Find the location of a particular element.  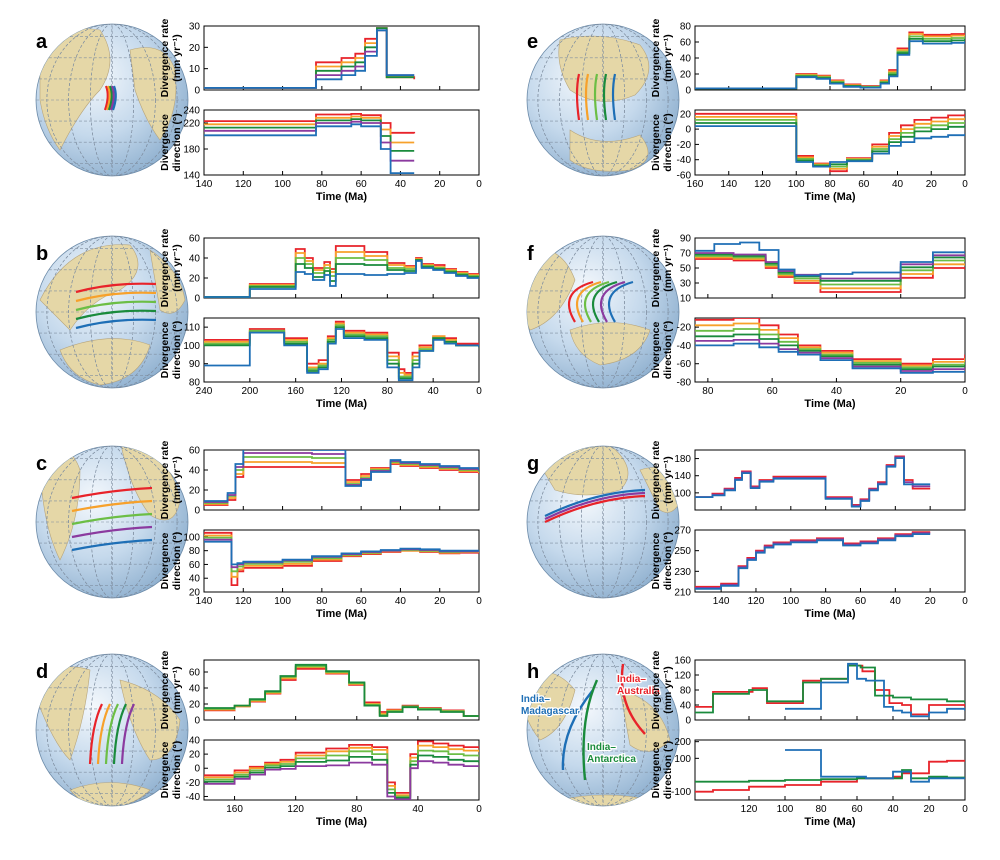

x-tick-label: 140 is located at coordinates (721, 601).